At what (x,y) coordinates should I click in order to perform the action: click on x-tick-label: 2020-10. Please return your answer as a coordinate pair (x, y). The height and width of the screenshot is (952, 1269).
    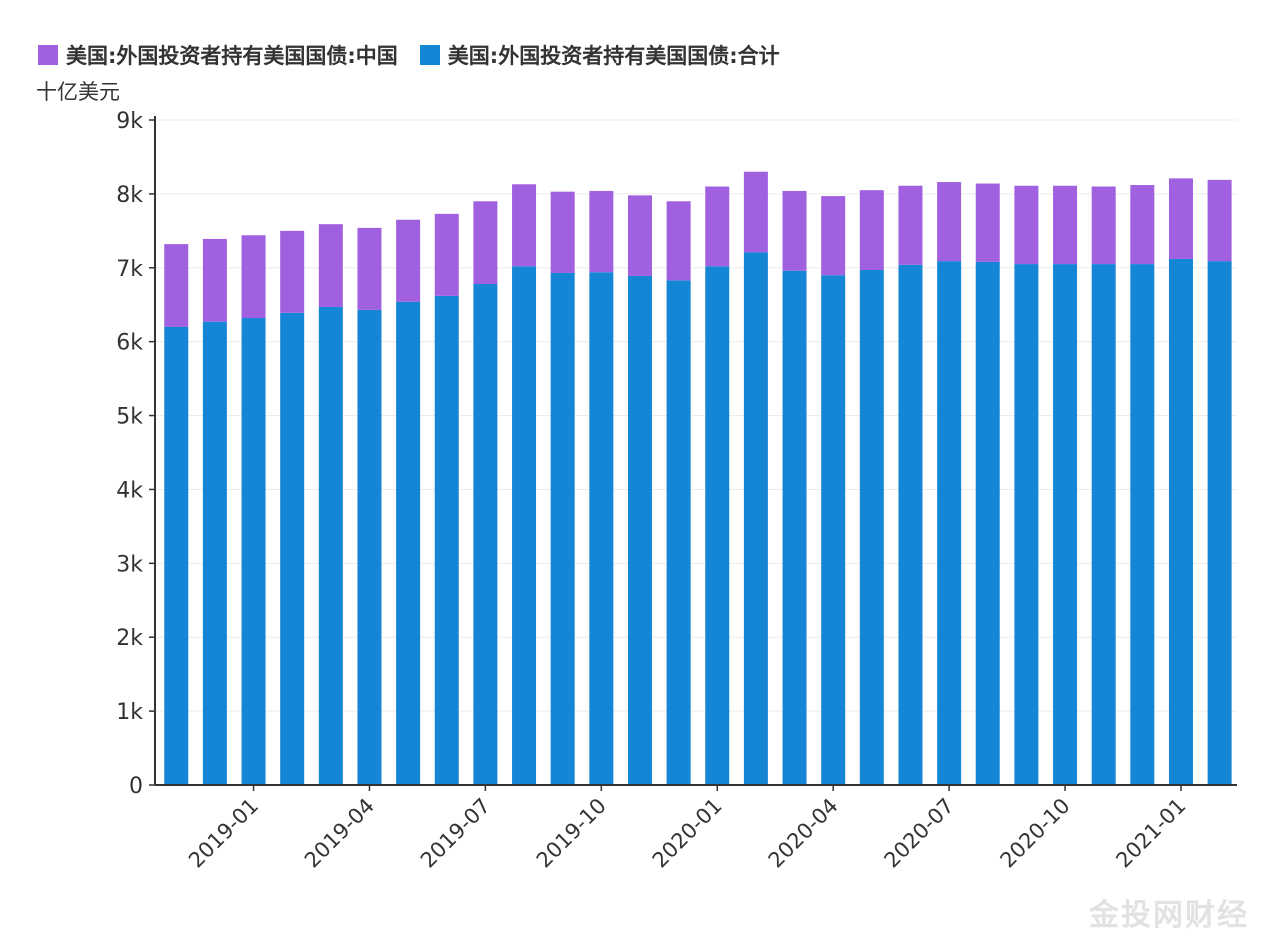
    Looking at the image, I should click on (1035, 833).